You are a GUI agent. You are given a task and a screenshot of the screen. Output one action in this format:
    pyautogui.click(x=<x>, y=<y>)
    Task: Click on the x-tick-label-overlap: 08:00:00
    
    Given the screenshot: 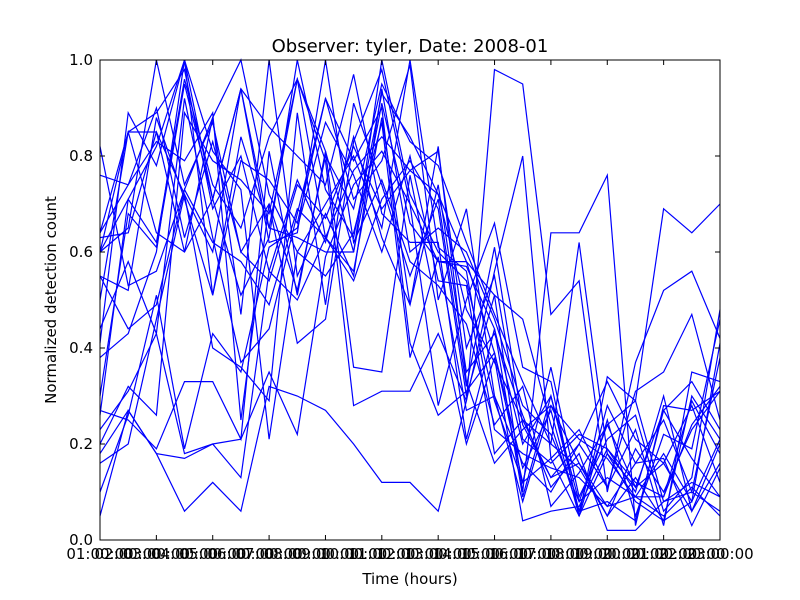 What is the action you would take?
    pyautogui.click(x=297, y=554)
    